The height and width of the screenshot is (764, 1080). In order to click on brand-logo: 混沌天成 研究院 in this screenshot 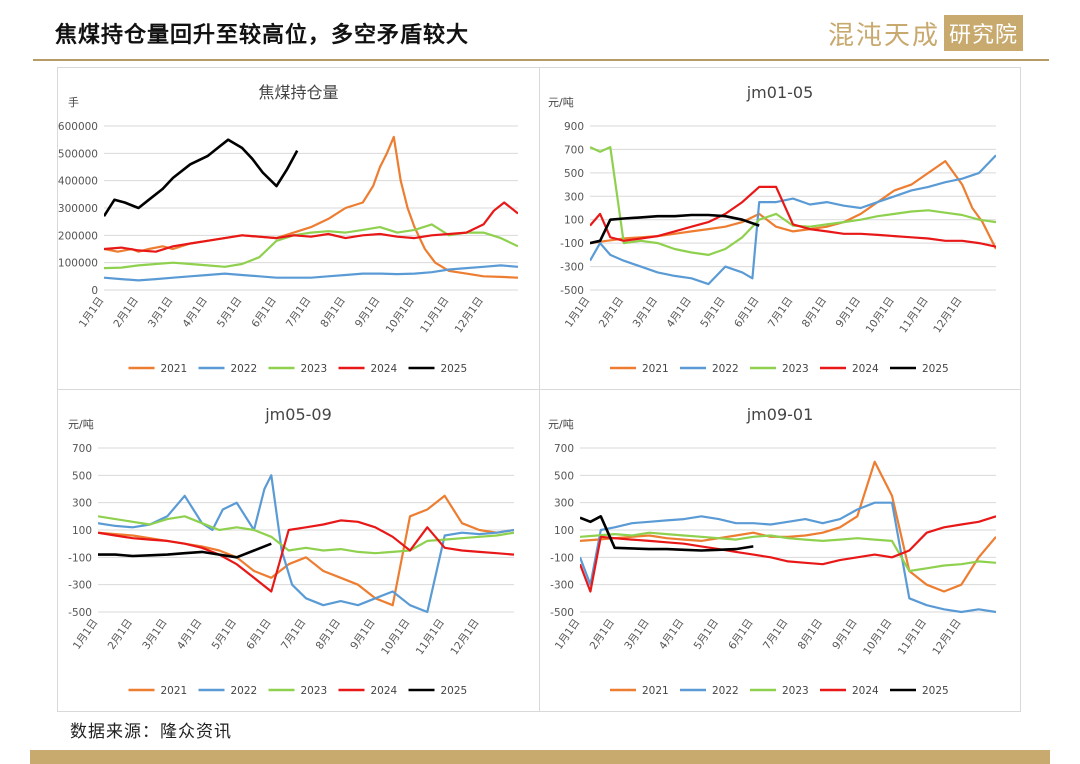, I will do `click(926, 33)`.